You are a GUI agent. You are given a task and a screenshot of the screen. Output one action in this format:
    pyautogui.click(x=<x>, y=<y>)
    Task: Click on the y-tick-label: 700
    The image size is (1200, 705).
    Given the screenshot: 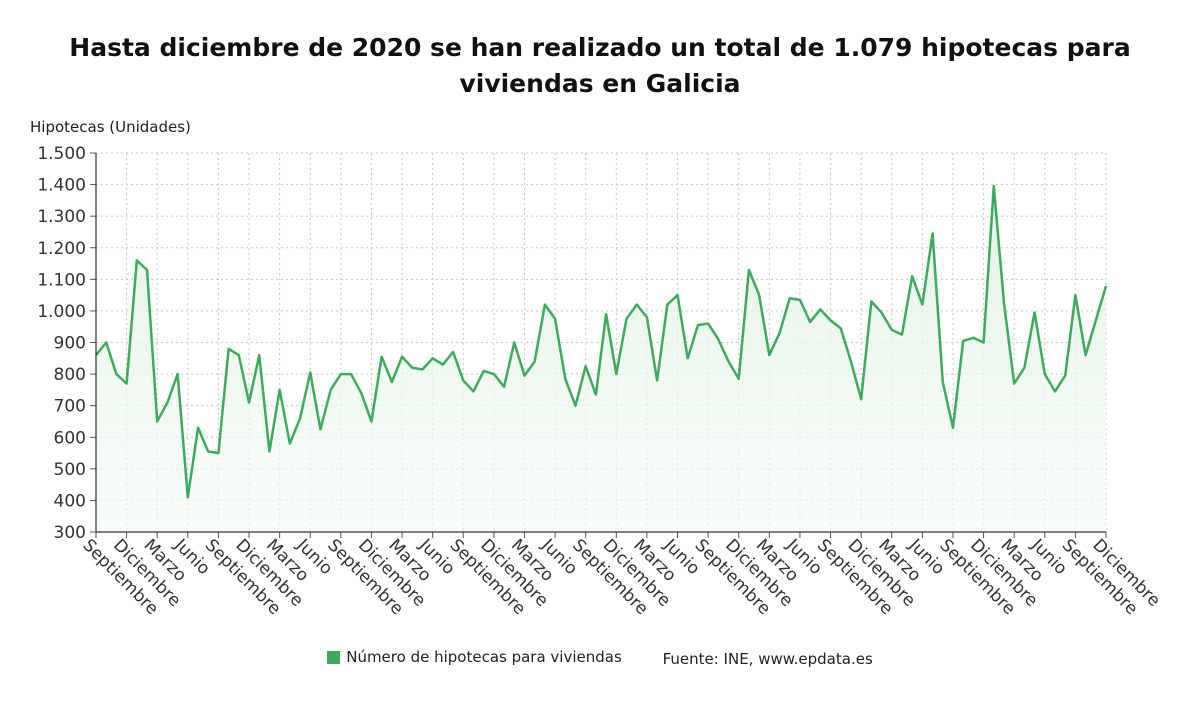 What is the action you would take?
    pyautogui.click(x=70, y=407)
    